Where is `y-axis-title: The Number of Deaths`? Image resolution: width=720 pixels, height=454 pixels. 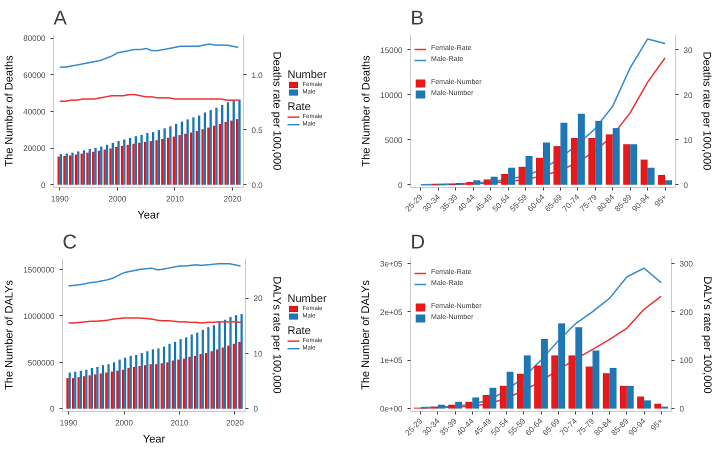 y-axis-title: The Number of Deaths is located at coordinates (366, 110).